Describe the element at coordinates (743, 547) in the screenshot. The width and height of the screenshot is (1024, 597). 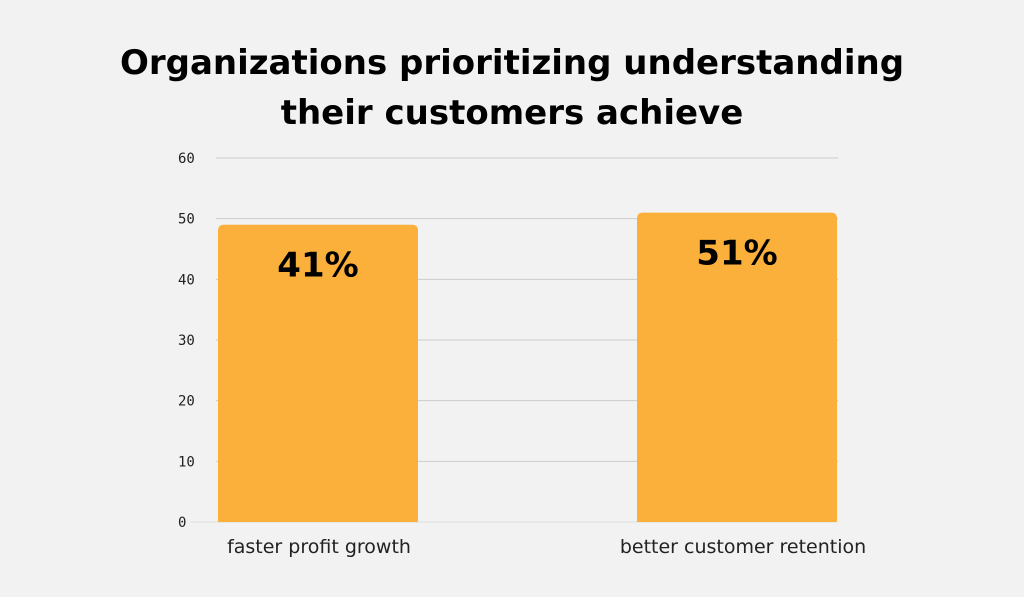
I see `x-tick-label: better customer retention` at that location.